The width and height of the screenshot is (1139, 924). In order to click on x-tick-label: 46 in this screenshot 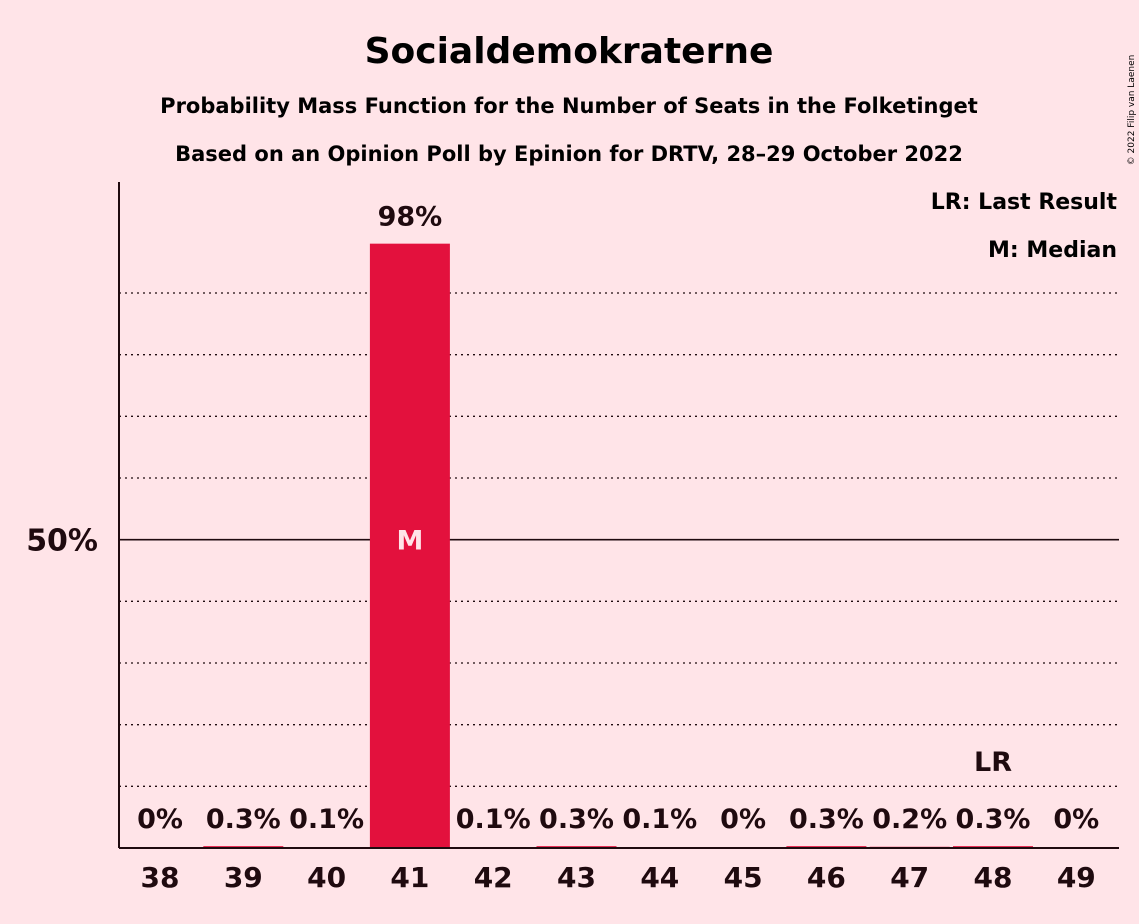, I will do `click(826, 877)`.